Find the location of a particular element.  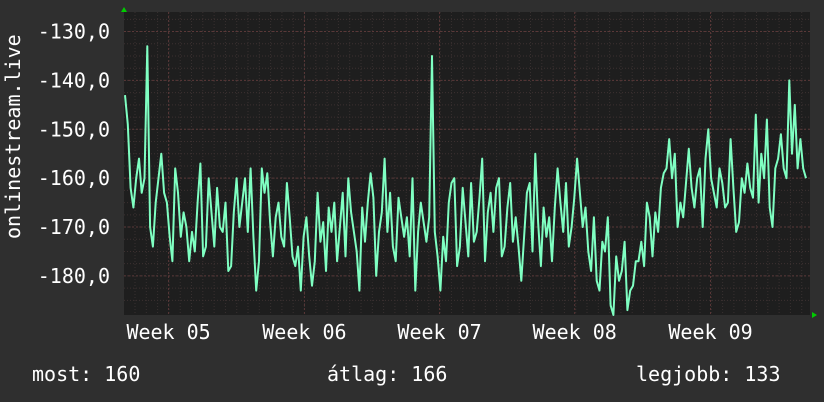

y-tick-label: -160,0 is located at coordinates (74, 178).